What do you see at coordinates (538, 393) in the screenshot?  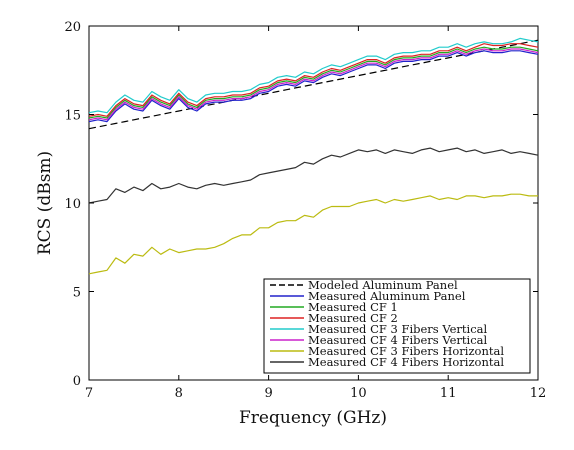 I see `x-tick-label: 12` at bounding box center [538, 393].